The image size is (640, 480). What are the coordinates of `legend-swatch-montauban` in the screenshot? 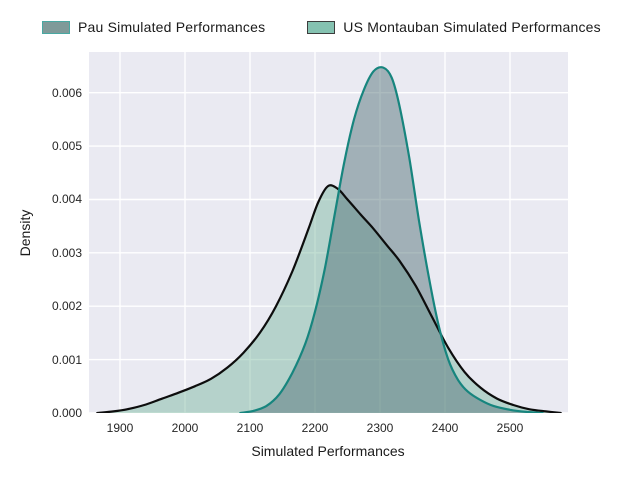 It's located at (321, 27).